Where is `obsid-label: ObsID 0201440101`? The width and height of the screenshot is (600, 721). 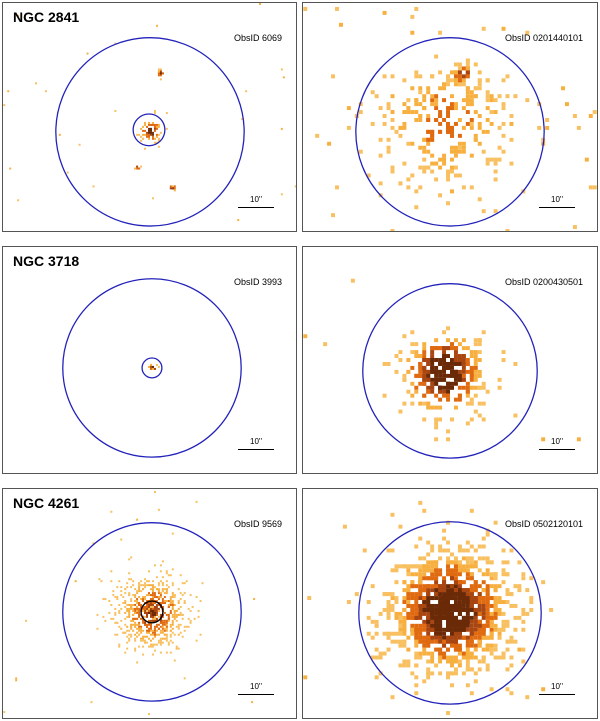 obsid-label: ObsID 0201440101 is located at coordinates (543, 38).